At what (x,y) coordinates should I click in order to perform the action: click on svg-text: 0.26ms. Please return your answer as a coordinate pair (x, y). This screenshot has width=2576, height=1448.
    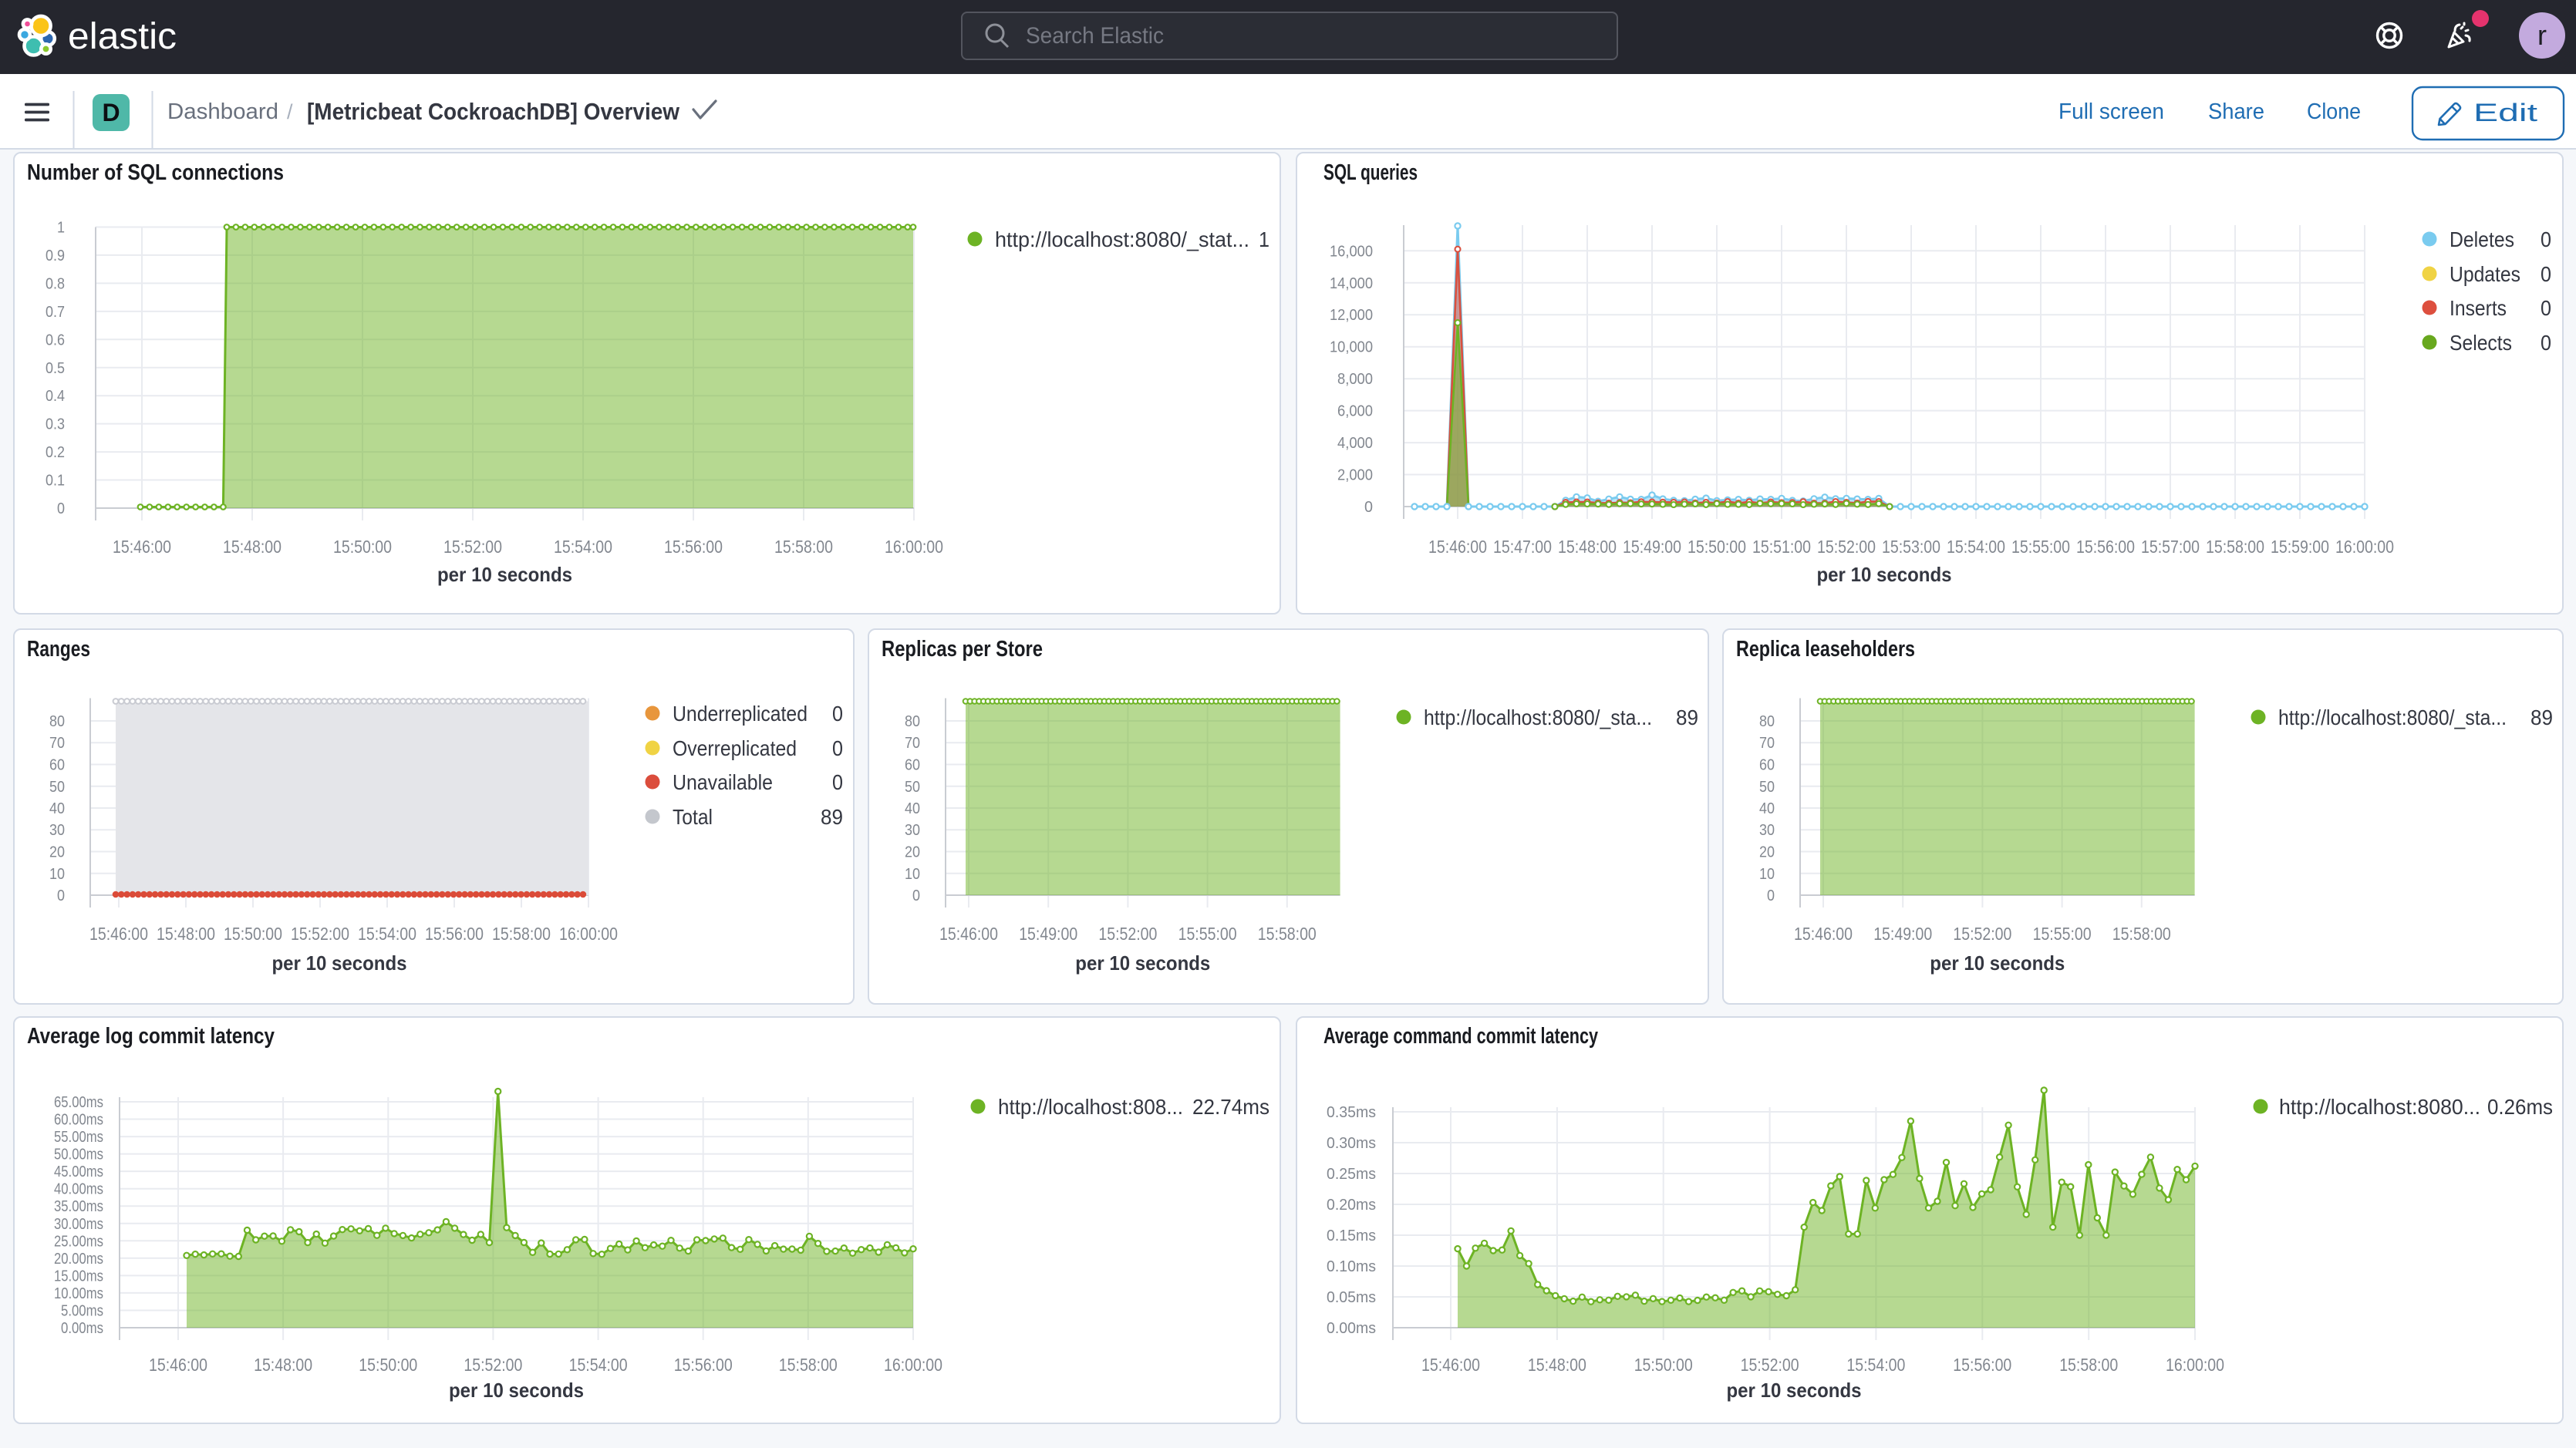
    Looking at the image, I should click on (2520, 1107).